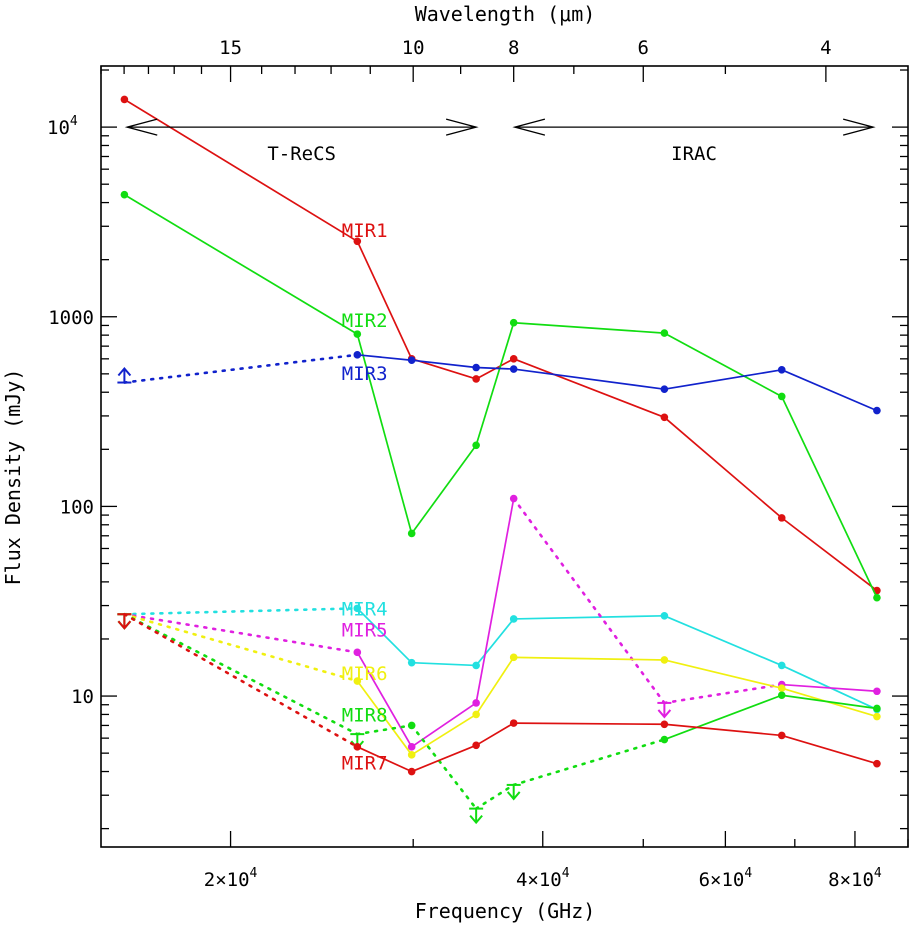 The width and height of the screenshot is (916, 926). What do you see at coordinates (365, 674) in the screenshot?
I see `series-label-mir6: MIR6` at bounding box center [365, 674].